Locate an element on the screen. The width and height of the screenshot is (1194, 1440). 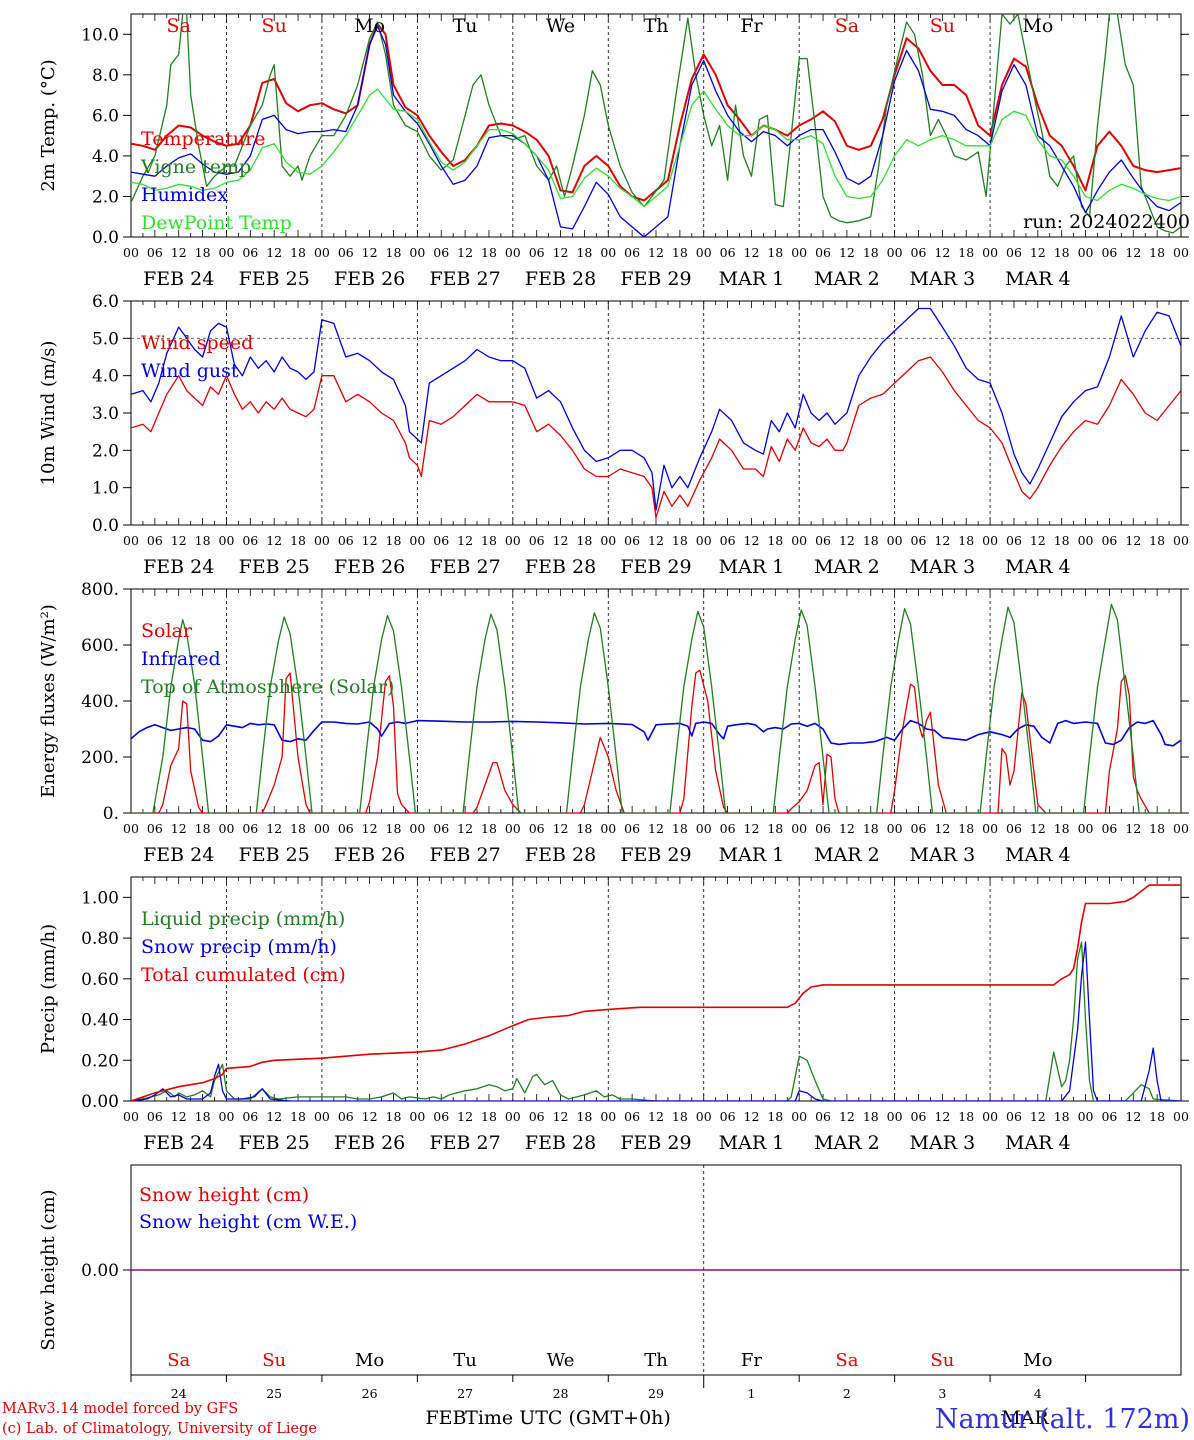
day-number: 25 is located at coordinates (274, 1393).